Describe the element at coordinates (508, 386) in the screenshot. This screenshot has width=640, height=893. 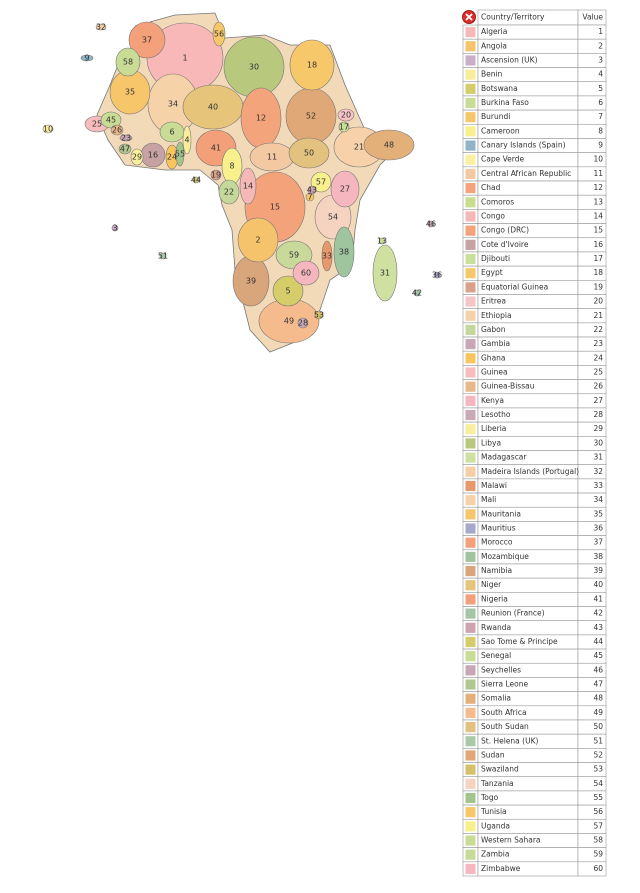
I see `country-name: Guinea-Bissau` at that location.